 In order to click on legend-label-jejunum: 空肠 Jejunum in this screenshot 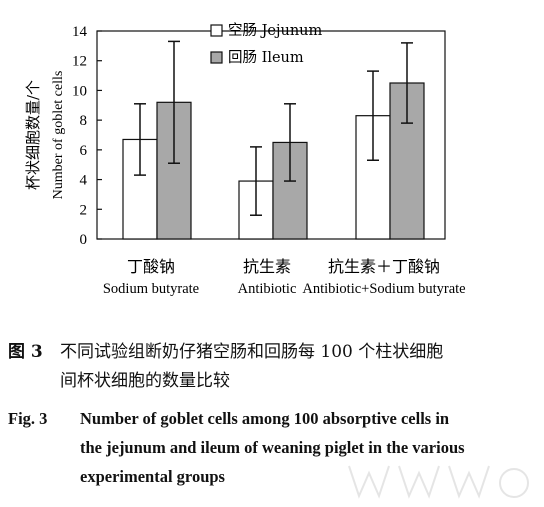, I will do `click(275, 30)`.